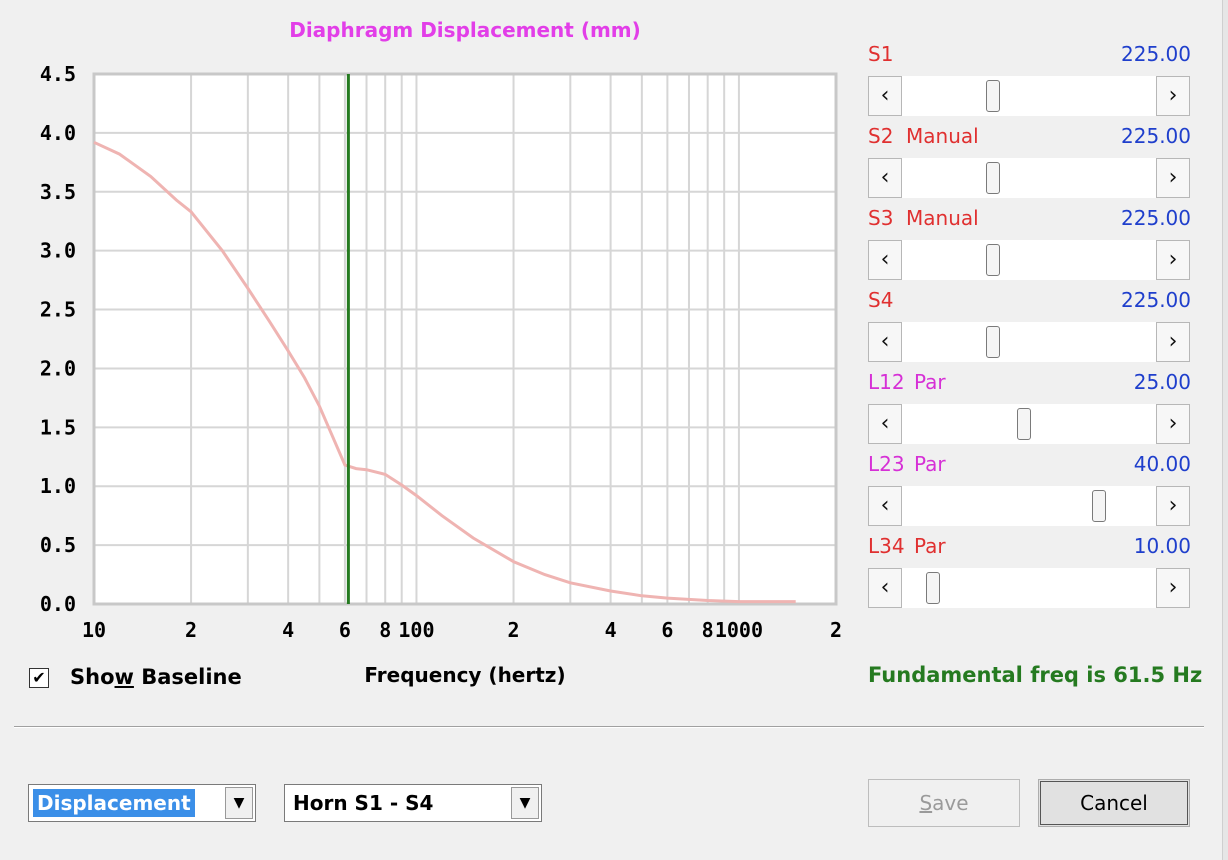  I want to click on y-tick-label: 2.5, so click(58, 310).